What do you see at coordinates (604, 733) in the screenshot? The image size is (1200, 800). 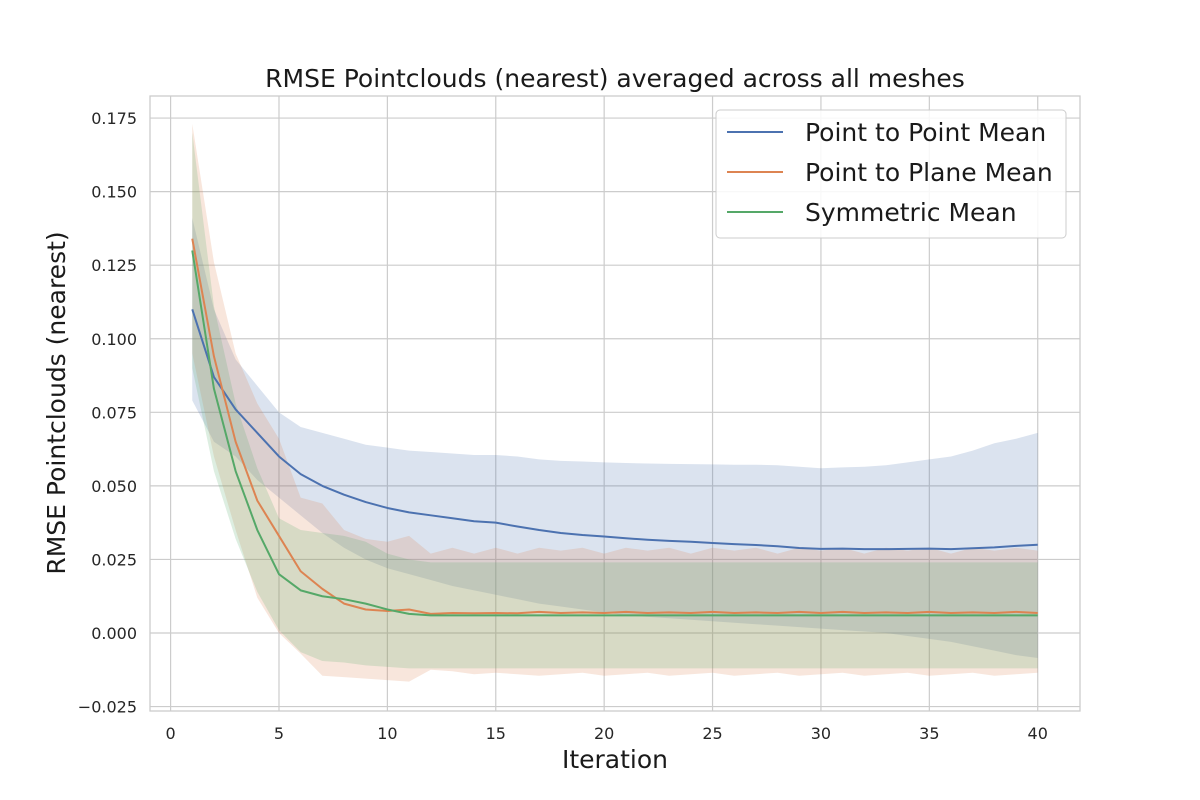 I see `x-tick-label: 20` at bounding box center [604, 733].